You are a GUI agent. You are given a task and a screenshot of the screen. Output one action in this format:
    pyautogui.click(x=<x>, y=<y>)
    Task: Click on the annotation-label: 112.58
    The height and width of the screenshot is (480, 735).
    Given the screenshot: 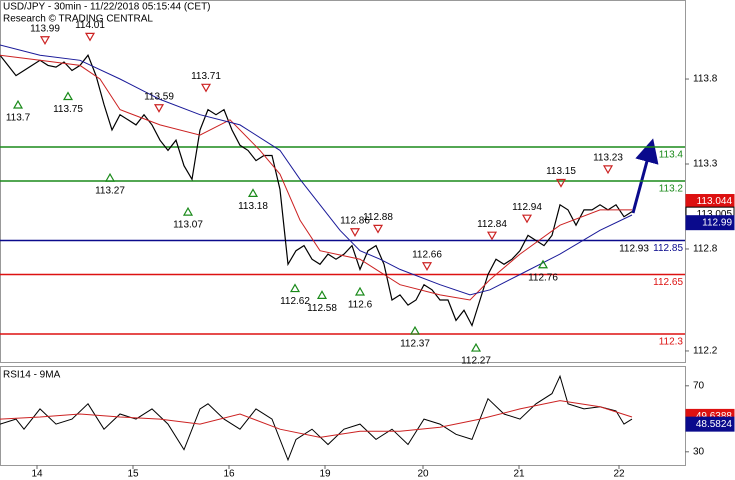 What is the action you would take?
    pyautogui.click(x=322, y=308)
    